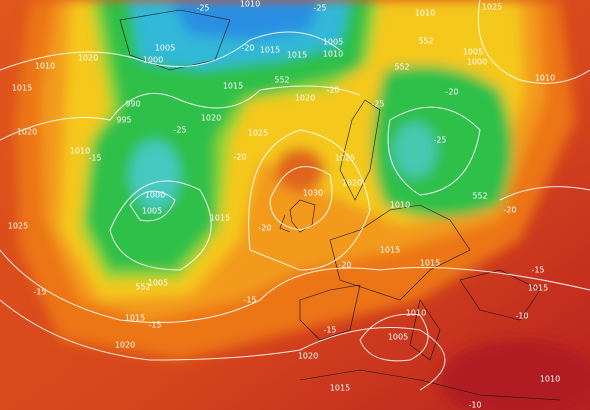 This screenshot has height=410, width=590. What do you see at coordinates (123, 120) in the screenshot?
I see `isobar-label: 995` at bounding box center [123, 120].